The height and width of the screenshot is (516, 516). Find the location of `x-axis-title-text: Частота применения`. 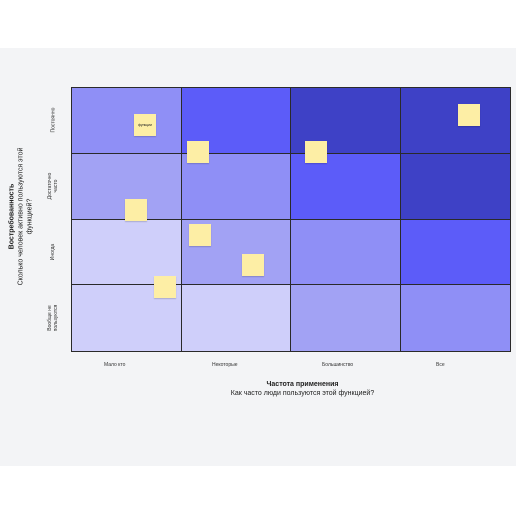

x-axis-title-text: Частота применения is located at coordinates (302, 384).